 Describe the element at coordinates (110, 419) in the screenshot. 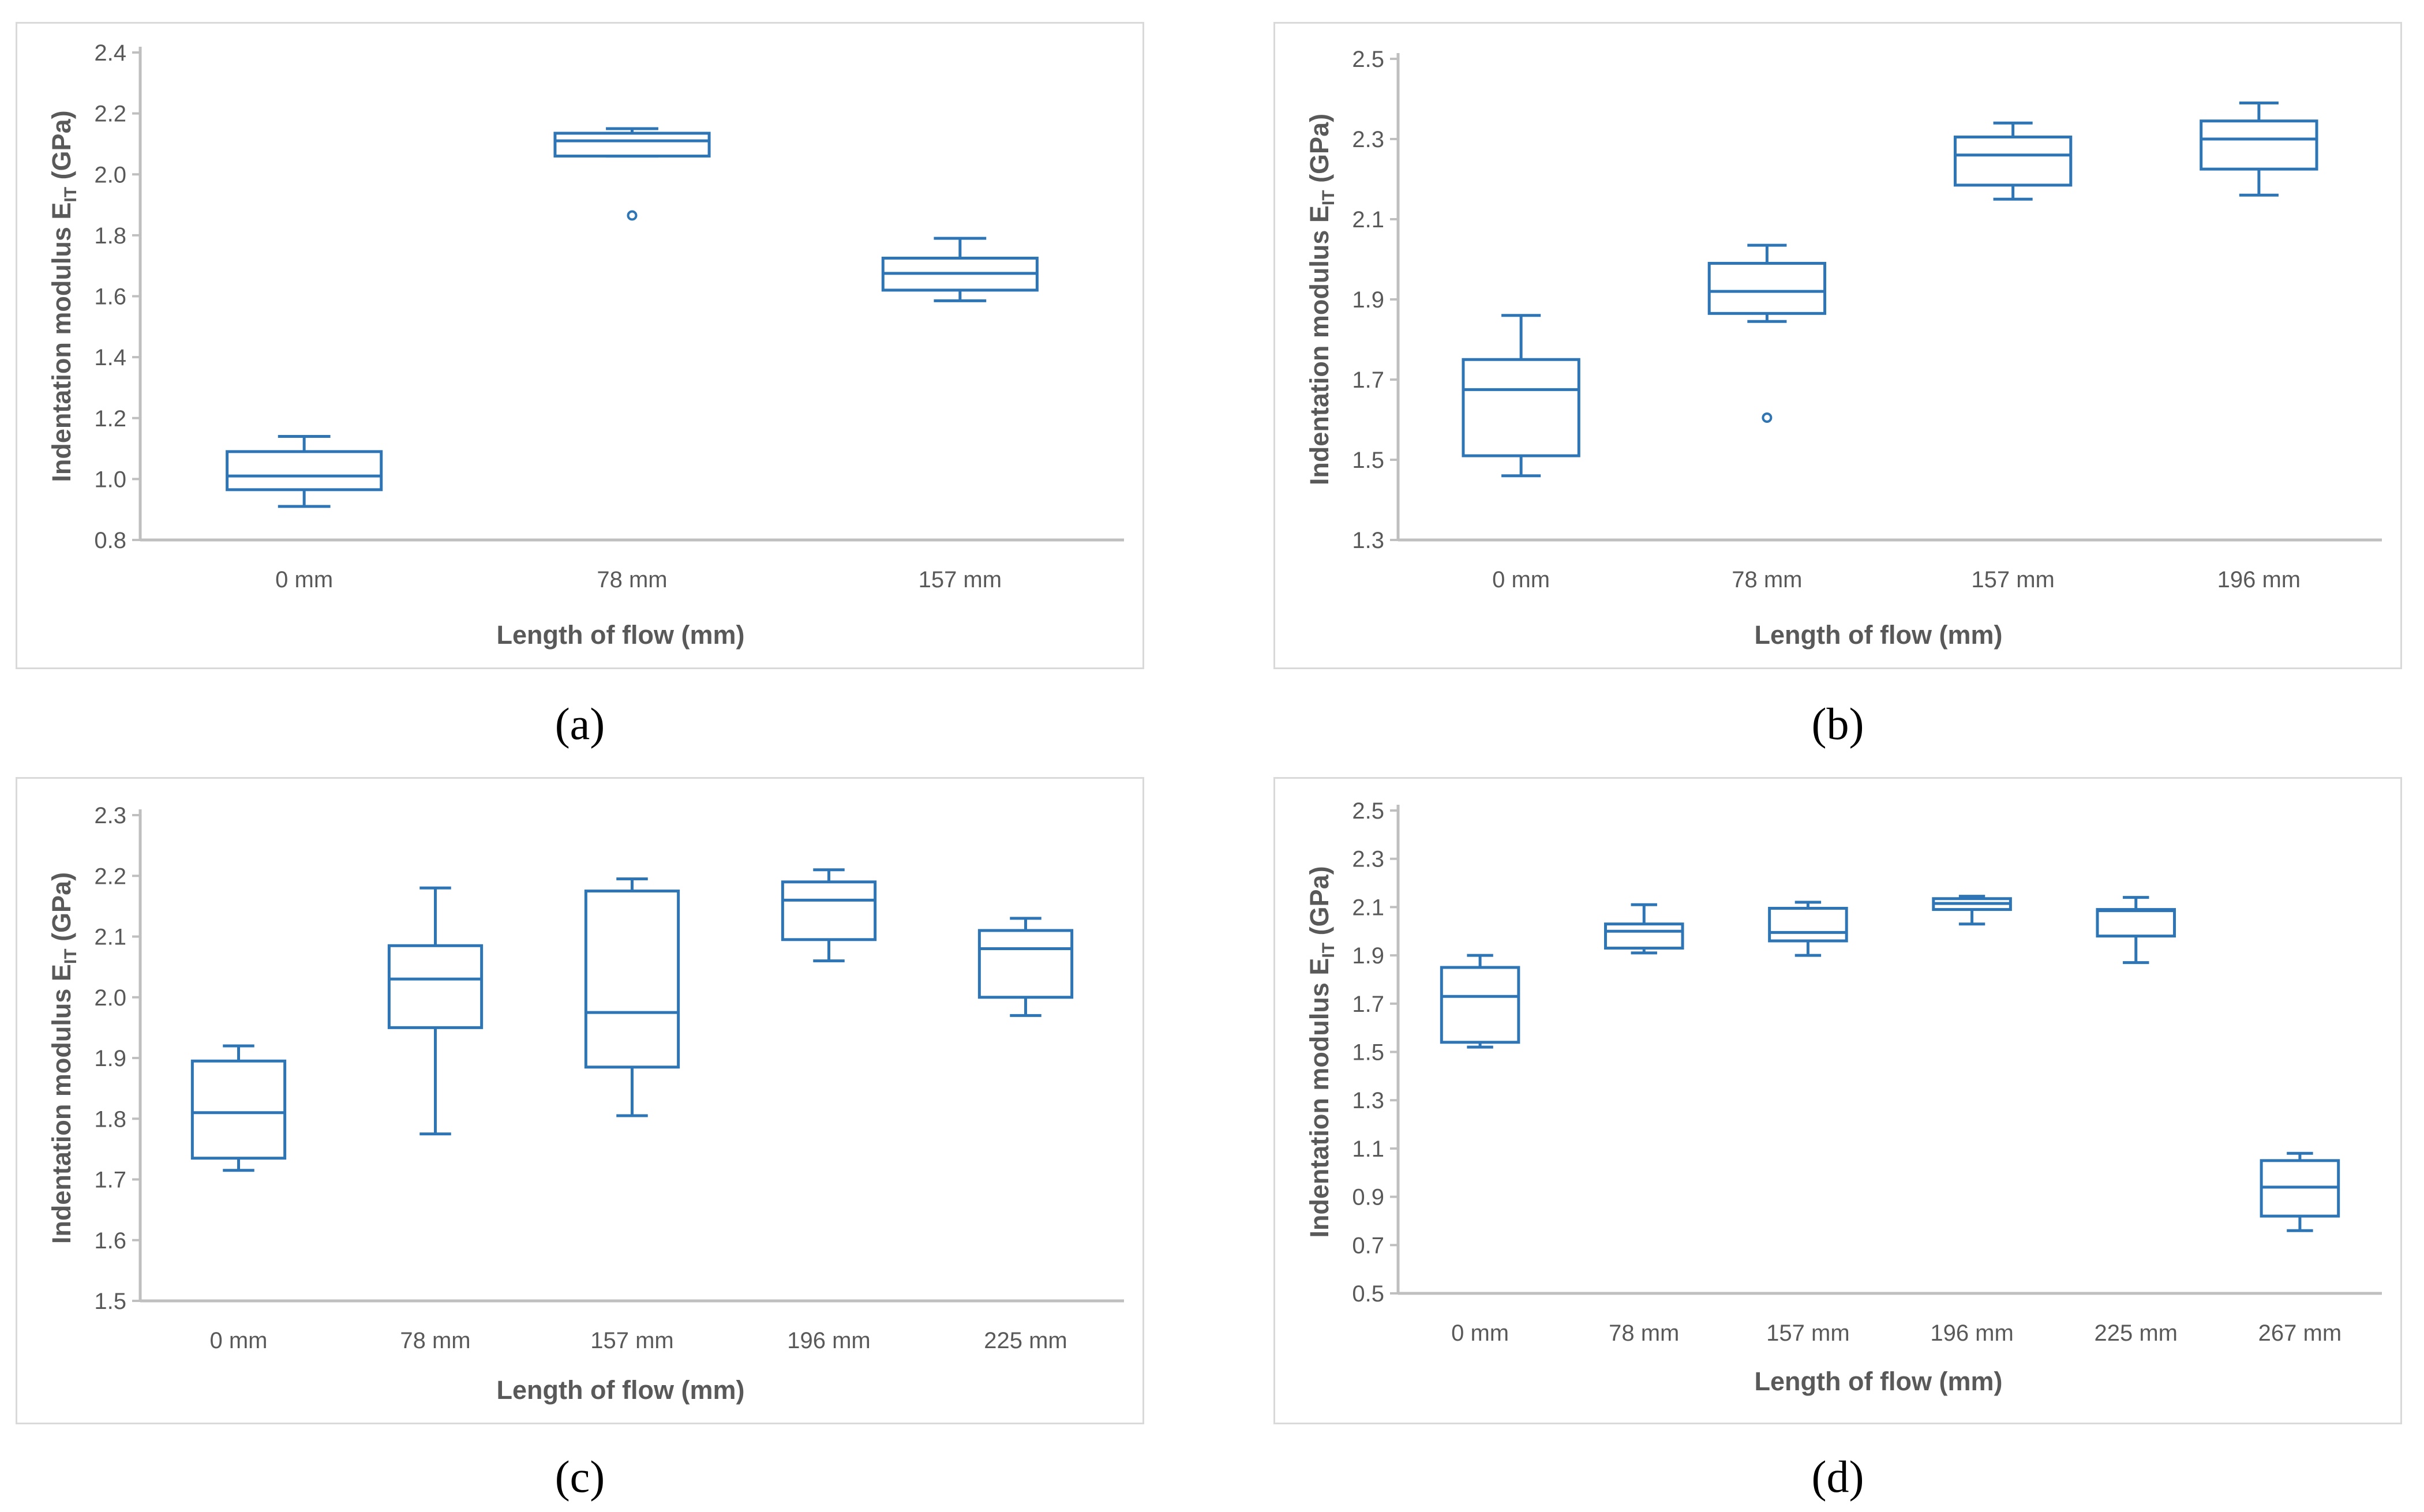

I see `y-tick-label: 1.2` at that location.